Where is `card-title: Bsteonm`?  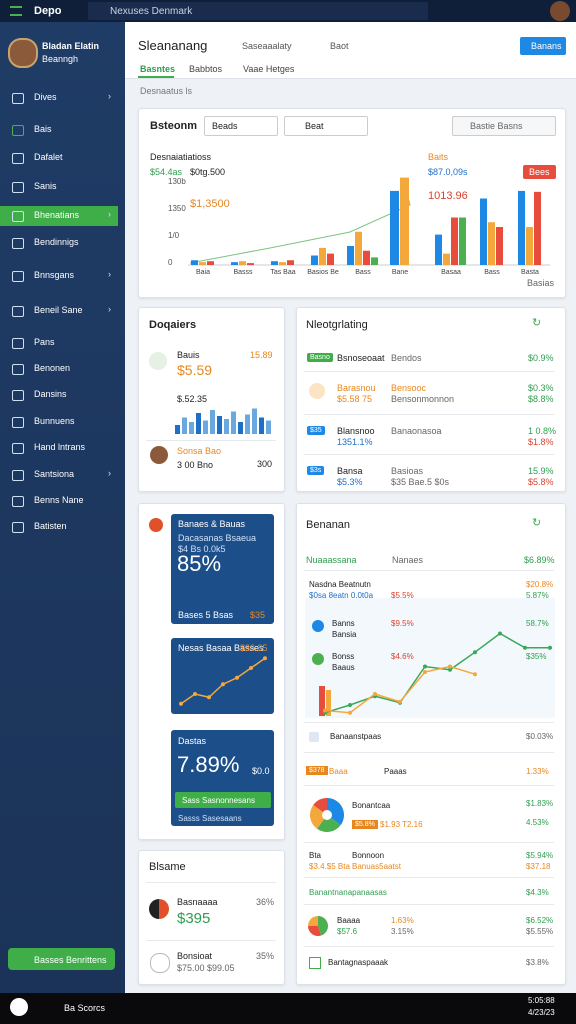 card-title: Bsteonm is located at coordinates (174, 126).